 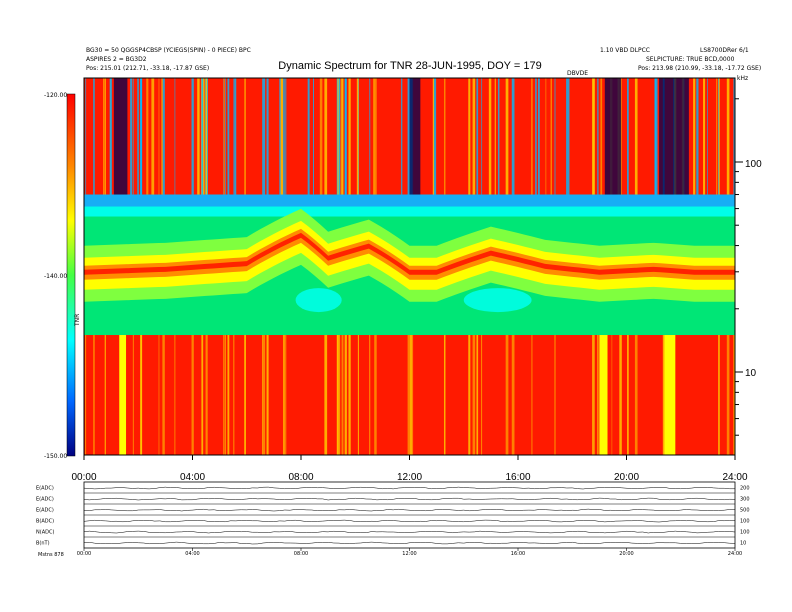 What do you see at coordinates (71, 275) in the screenshot?
I see `colorbar` at bounding box center [71, 275].